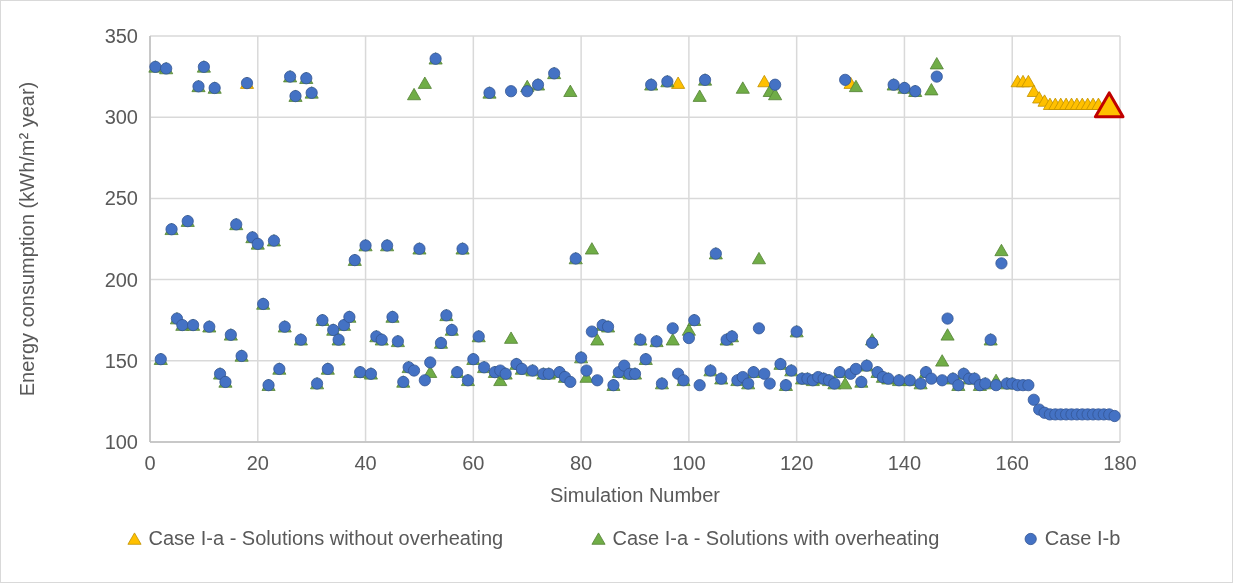 This screenshot has width=1233, height=583. Describe the element at coordinates (150, 463) in the screenshot. I see `x-tick-label: 0` at that location.